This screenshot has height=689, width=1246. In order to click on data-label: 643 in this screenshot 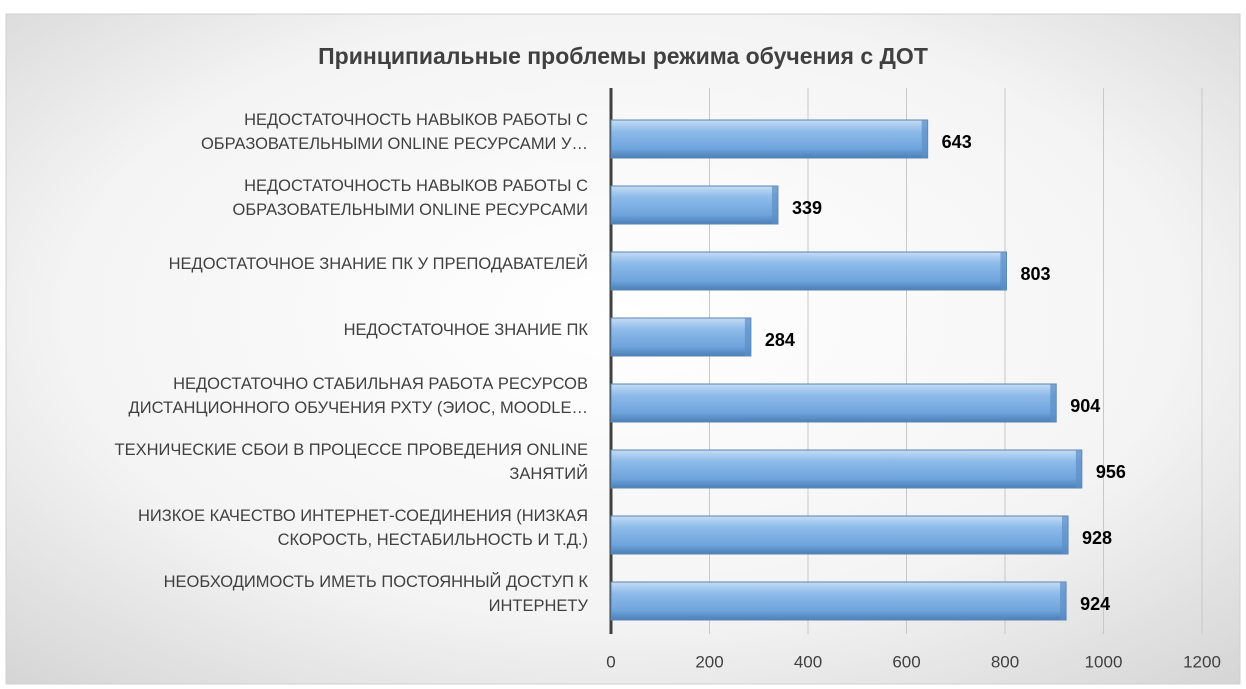, I will do `click(957, 142)`.